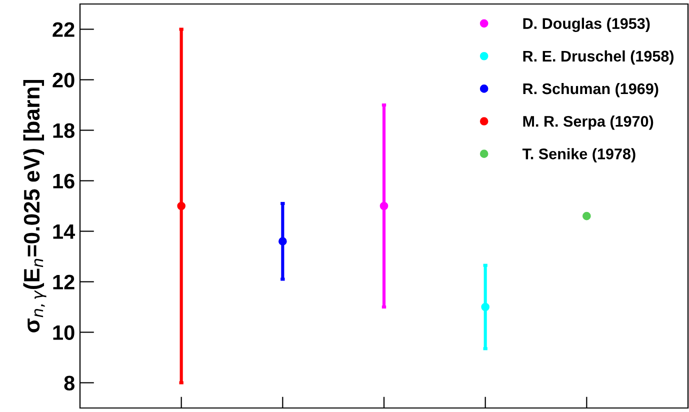 Image resolution: width=689 pixels, height=412 pixels. What do you see at coordinates (63, 29) in the screenshot?
I see `y-tick-label: 22` at bounding box center [63, 29].